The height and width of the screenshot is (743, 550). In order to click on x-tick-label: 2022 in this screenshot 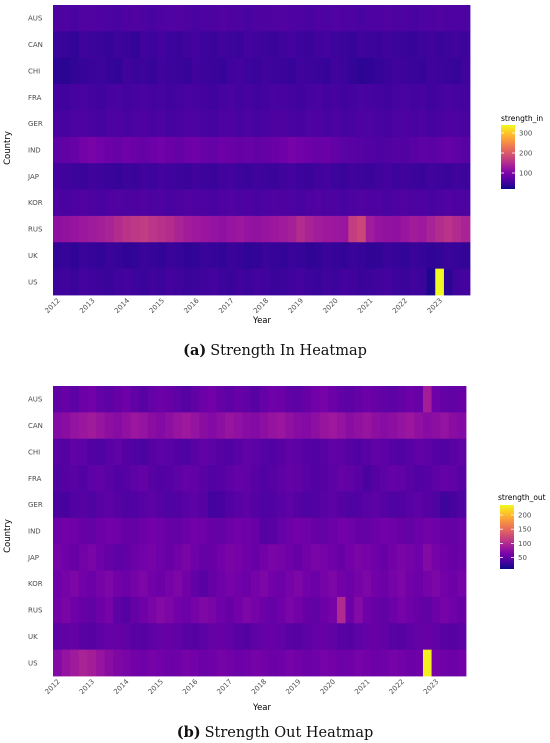, I will do `click(400, 306)`.